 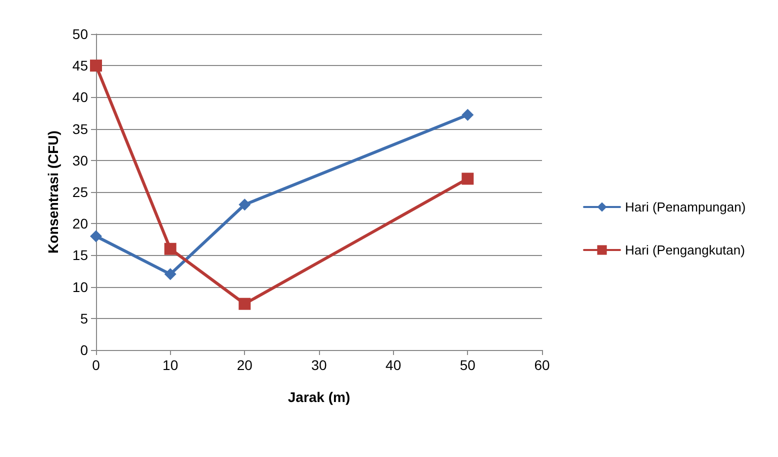 What do you see at coordinates (53, 192) in the screenshot?
I see `y-axis-title: Konsentrasi (CFU)` at bounding box center [53, 192].